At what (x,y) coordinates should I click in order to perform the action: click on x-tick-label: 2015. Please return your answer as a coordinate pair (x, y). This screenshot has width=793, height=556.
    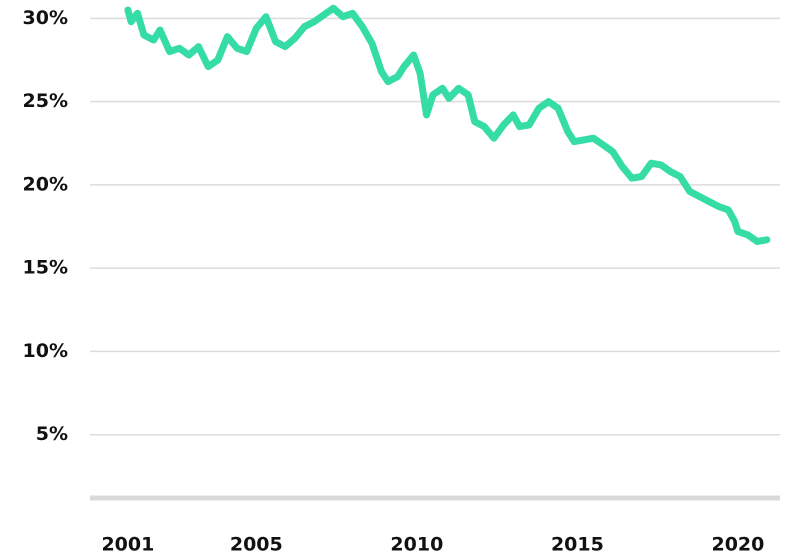
    Looking at the image, I should click on (577, 545).